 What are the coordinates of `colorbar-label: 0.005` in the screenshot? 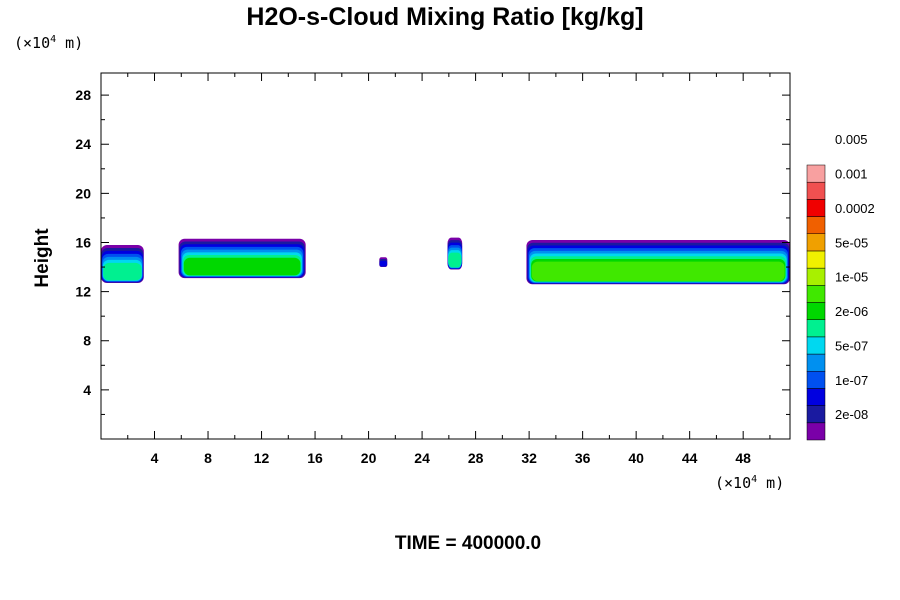 It's located at (851, 139).